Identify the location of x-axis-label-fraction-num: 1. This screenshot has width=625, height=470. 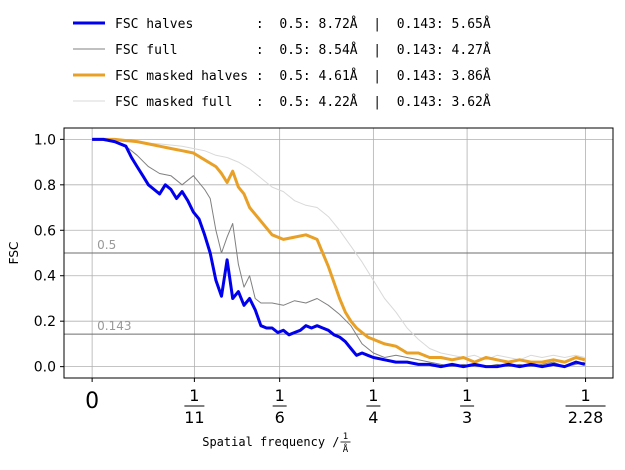
(345, 437).